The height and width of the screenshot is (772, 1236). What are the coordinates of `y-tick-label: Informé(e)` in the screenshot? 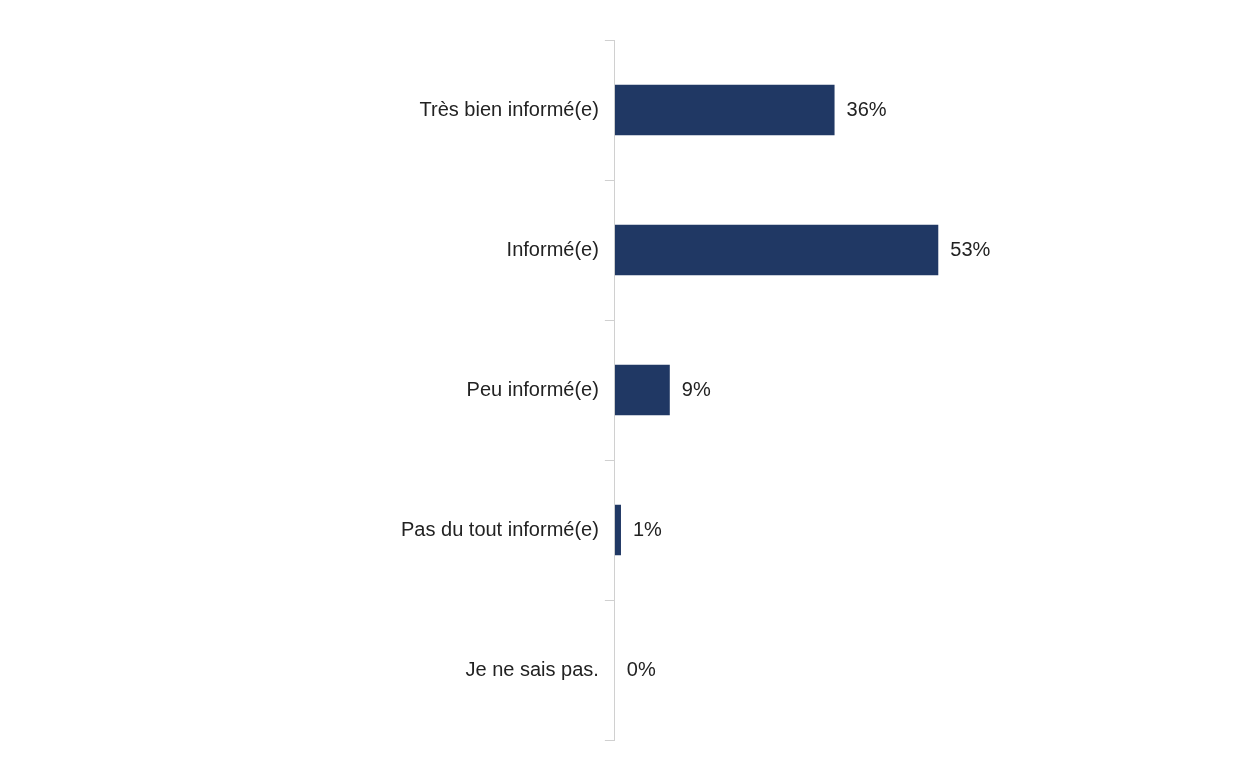 It's located at (552, 248).